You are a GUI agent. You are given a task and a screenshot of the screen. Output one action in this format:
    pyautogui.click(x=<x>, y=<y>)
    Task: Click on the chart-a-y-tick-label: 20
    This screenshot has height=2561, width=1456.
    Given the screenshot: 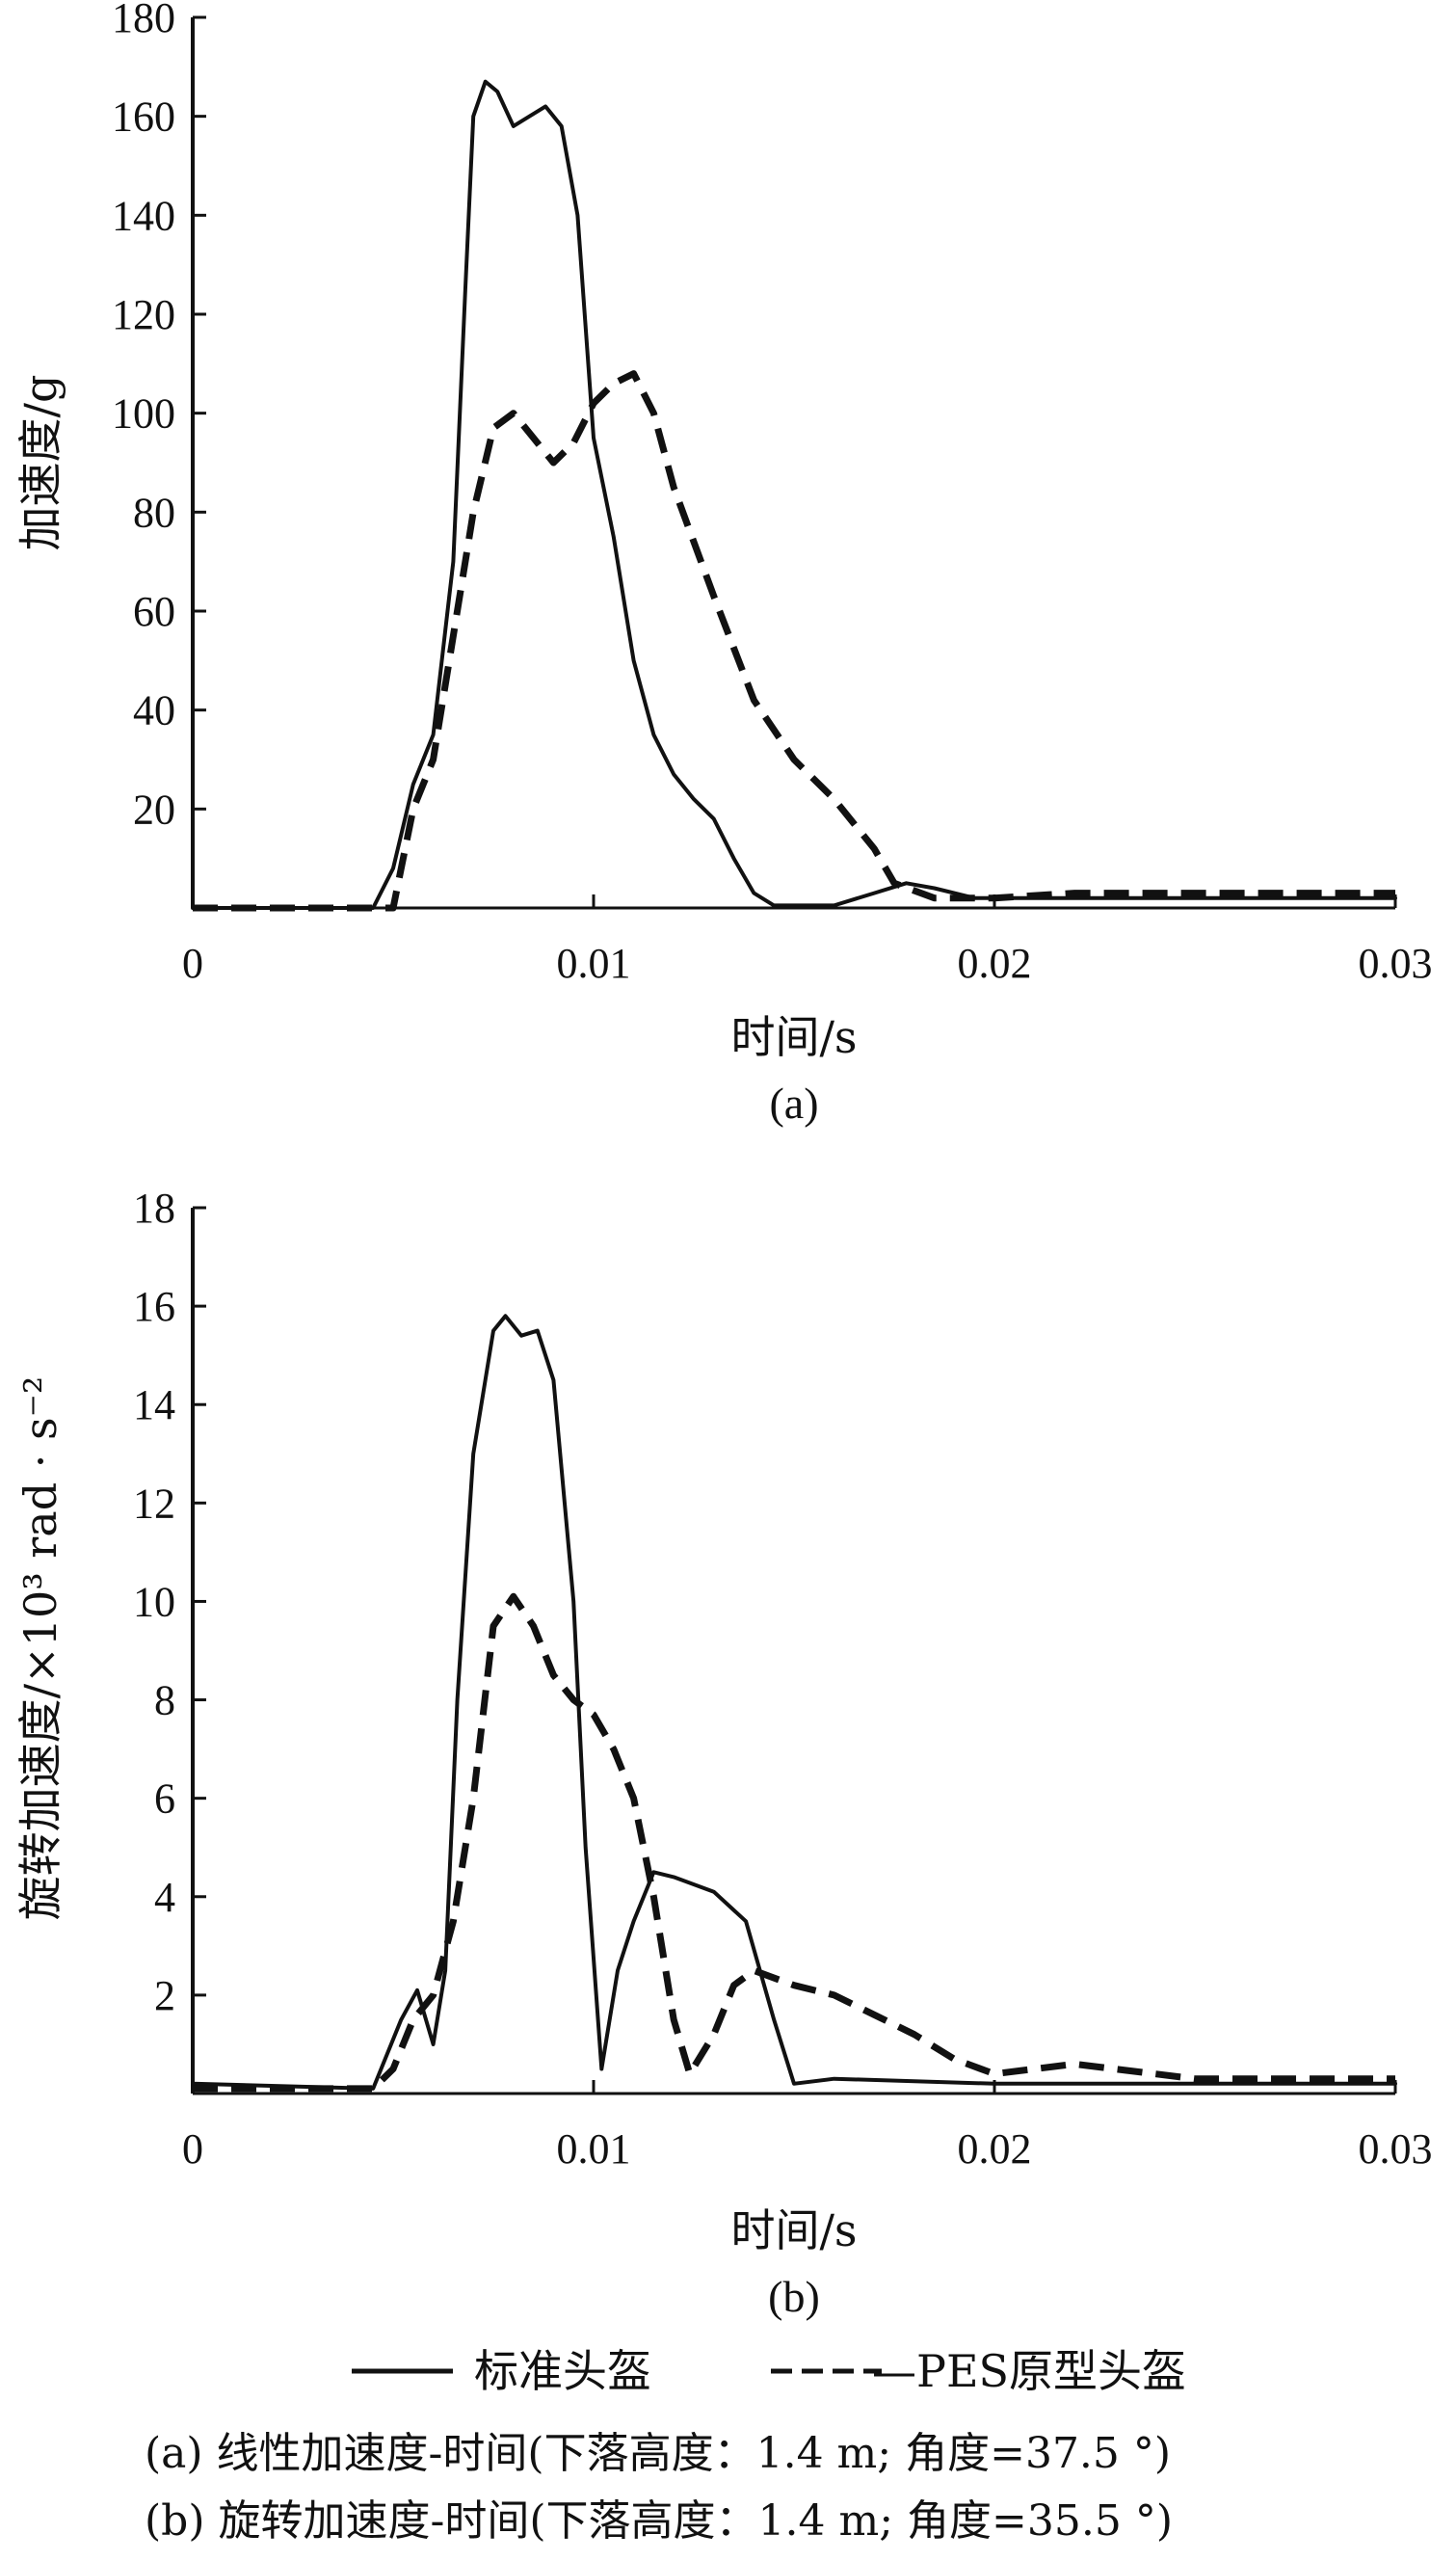 What is the action you would take?
    pyautogui.click(x=154, y=809)
    